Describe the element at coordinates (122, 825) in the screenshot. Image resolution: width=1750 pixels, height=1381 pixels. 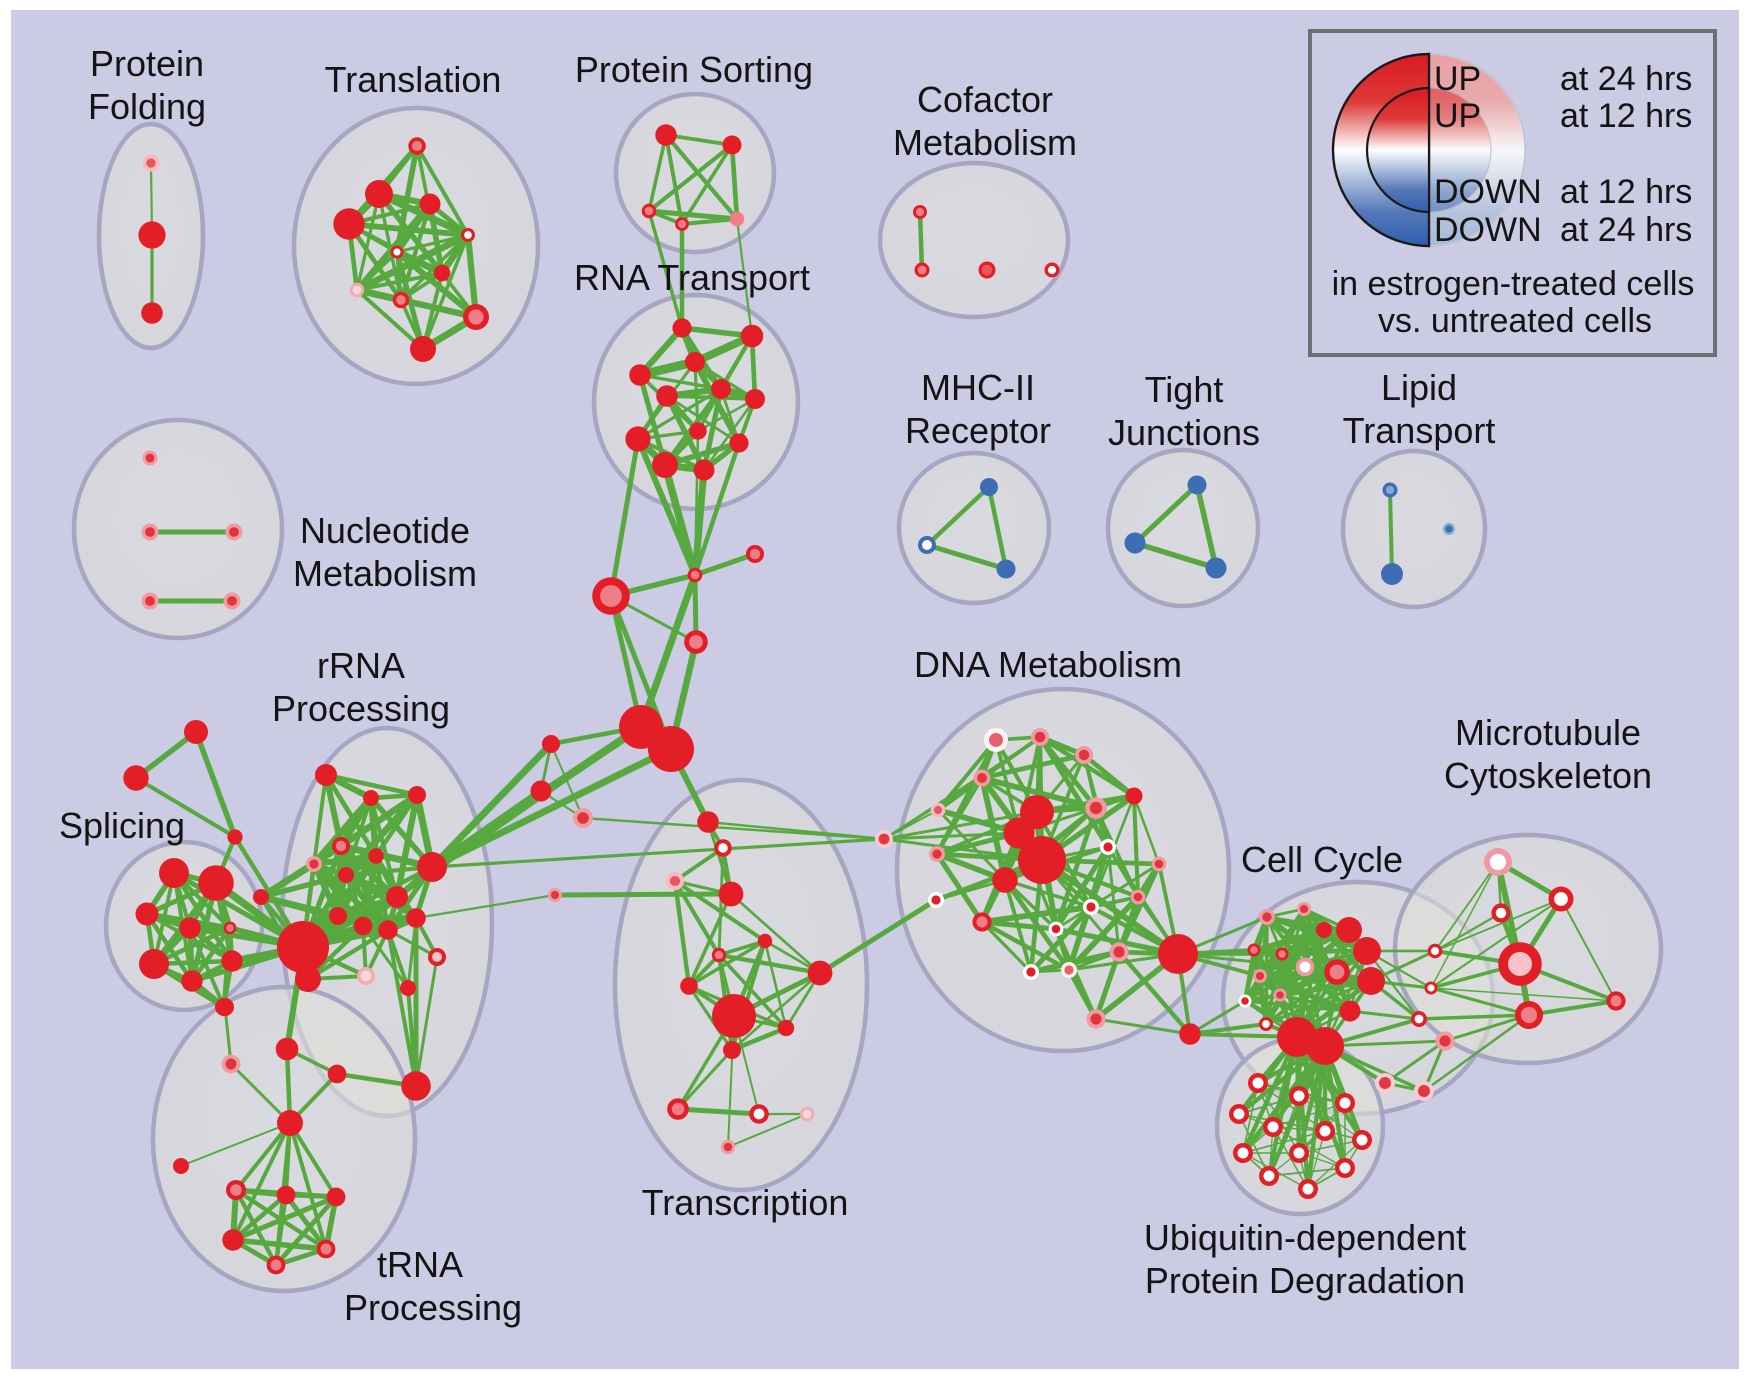
I see `svg-text: Splicing` at that location.